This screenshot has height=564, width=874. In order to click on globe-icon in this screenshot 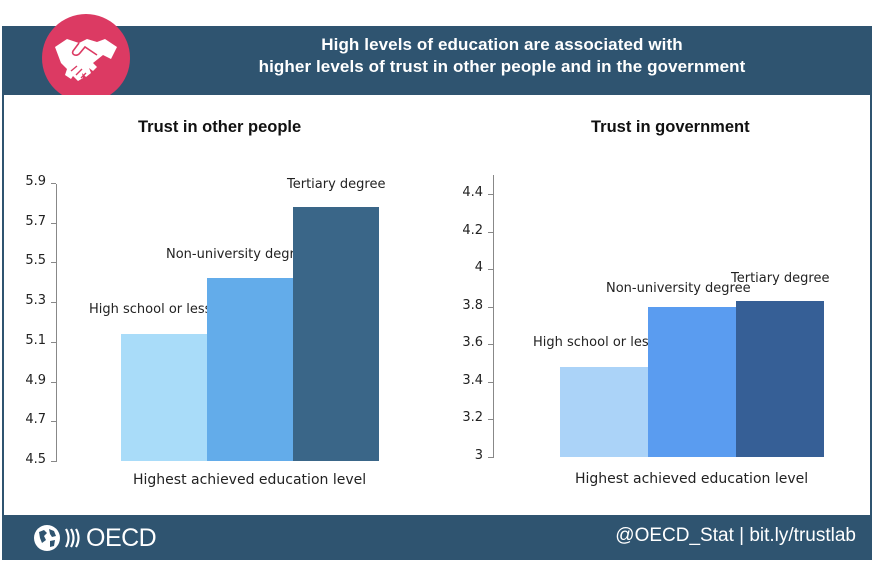, I will do `click(47, 538)`.